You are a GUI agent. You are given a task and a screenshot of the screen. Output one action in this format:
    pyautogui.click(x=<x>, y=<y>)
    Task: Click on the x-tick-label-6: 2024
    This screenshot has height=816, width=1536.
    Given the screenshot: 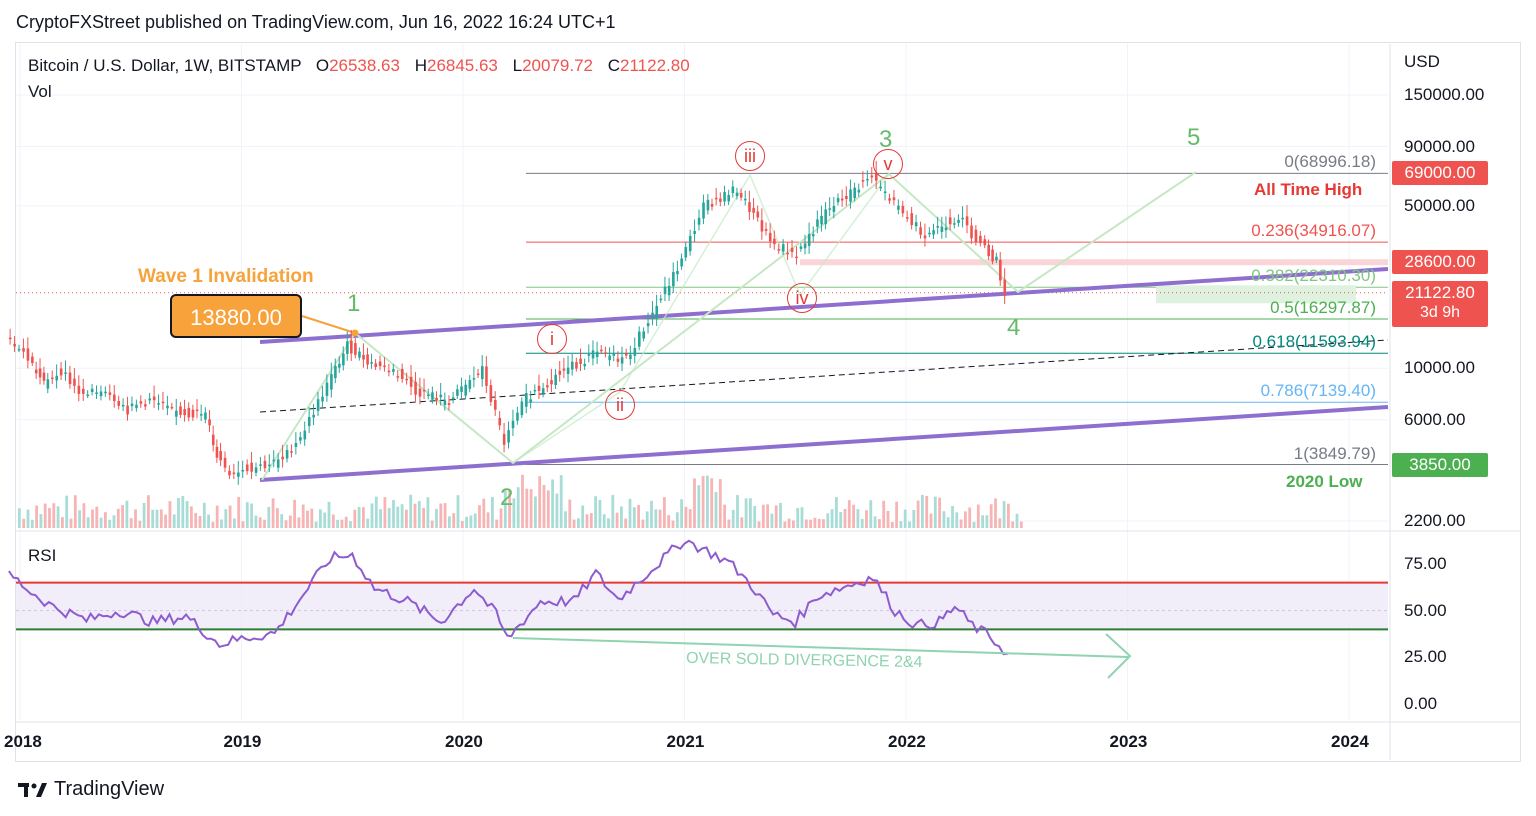 What is the action you would take?
    pyautogui.click(x=1350, y=741)
    